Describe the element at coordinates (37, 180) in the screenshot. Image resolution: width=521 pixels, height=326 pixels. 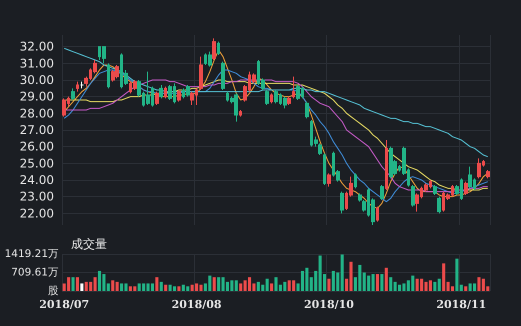
I see `y-tick-label: 24.00` at that location.